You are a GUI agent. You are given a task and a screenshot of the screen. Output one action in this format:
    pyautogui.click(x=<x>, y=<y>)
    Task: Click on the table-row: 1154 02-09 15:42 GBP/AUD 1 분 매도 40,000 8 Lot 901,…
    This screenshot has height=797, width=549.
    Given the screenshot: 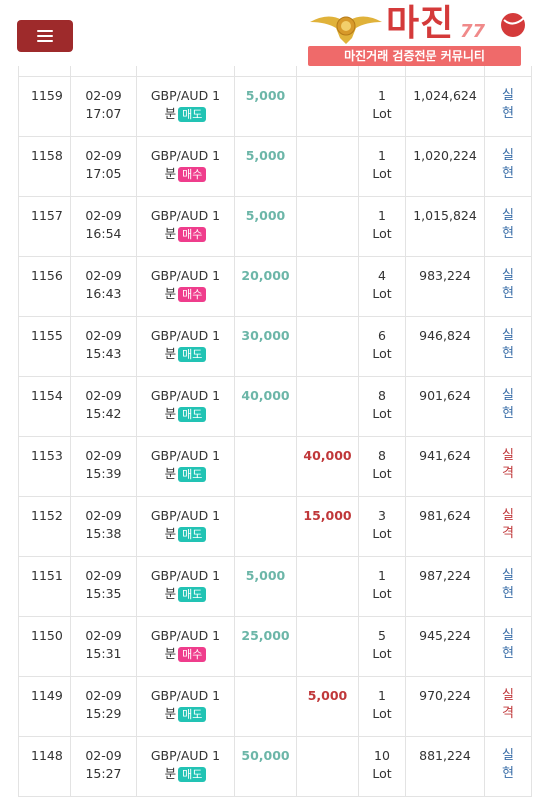 What is the action you would take?
    pyautogui.click(x=275, y=406)
    